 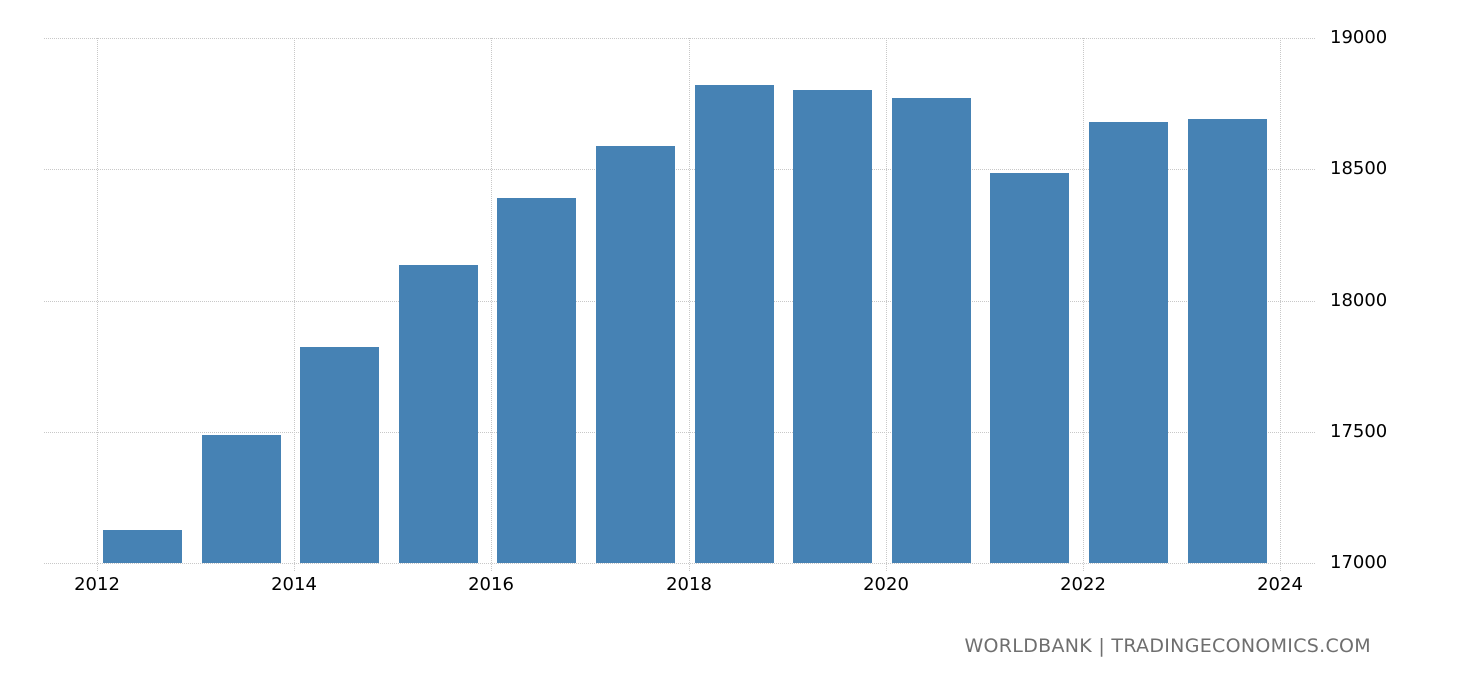 I want to click on bar-2016, so click(x=536, y=380).